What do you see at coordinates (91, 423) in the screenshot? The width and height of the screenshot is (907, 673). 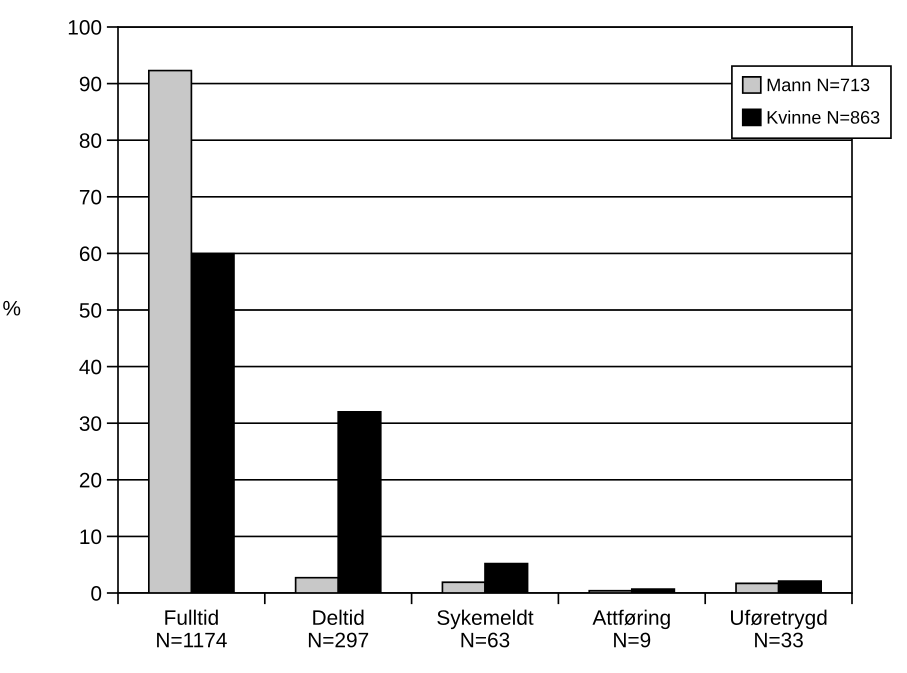 I see `y-tick-label: 30` at bounding box center [91, 423].